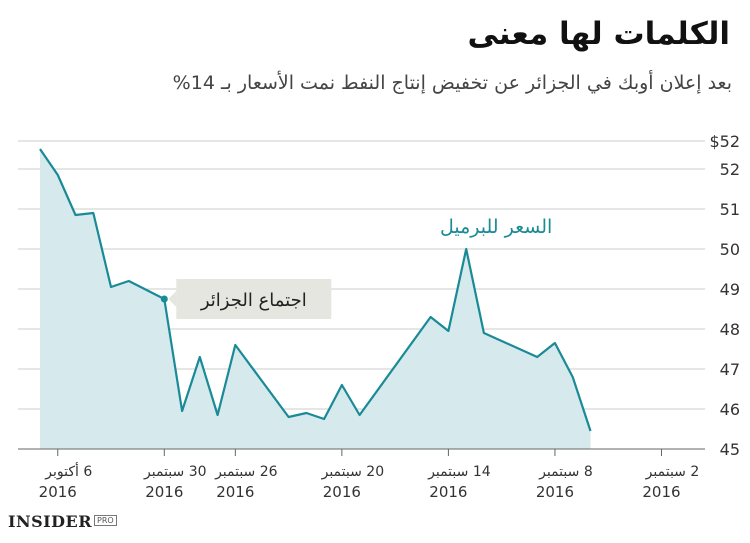  I want to click on y-tick-label: 48, so click(730, 329).